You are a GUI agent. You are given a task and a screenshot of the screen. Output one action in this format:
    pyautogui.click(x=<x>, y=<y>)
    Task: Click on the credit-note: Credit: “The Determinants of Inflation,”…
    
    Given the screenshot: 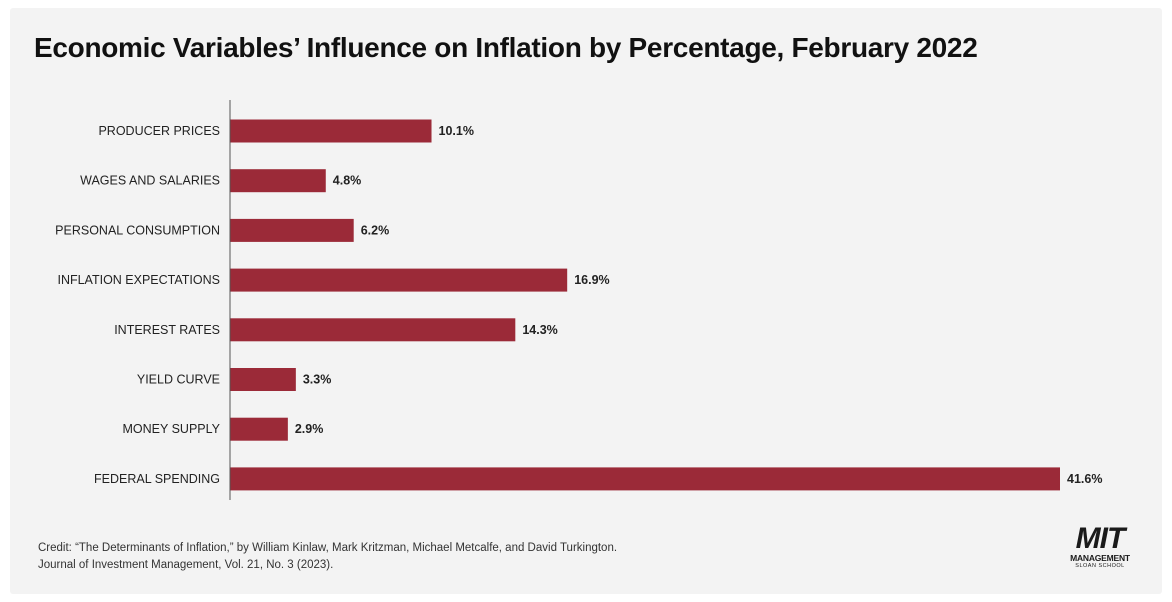 What is the action you would take?
    pyautogui.click(x=327, y=557)
    